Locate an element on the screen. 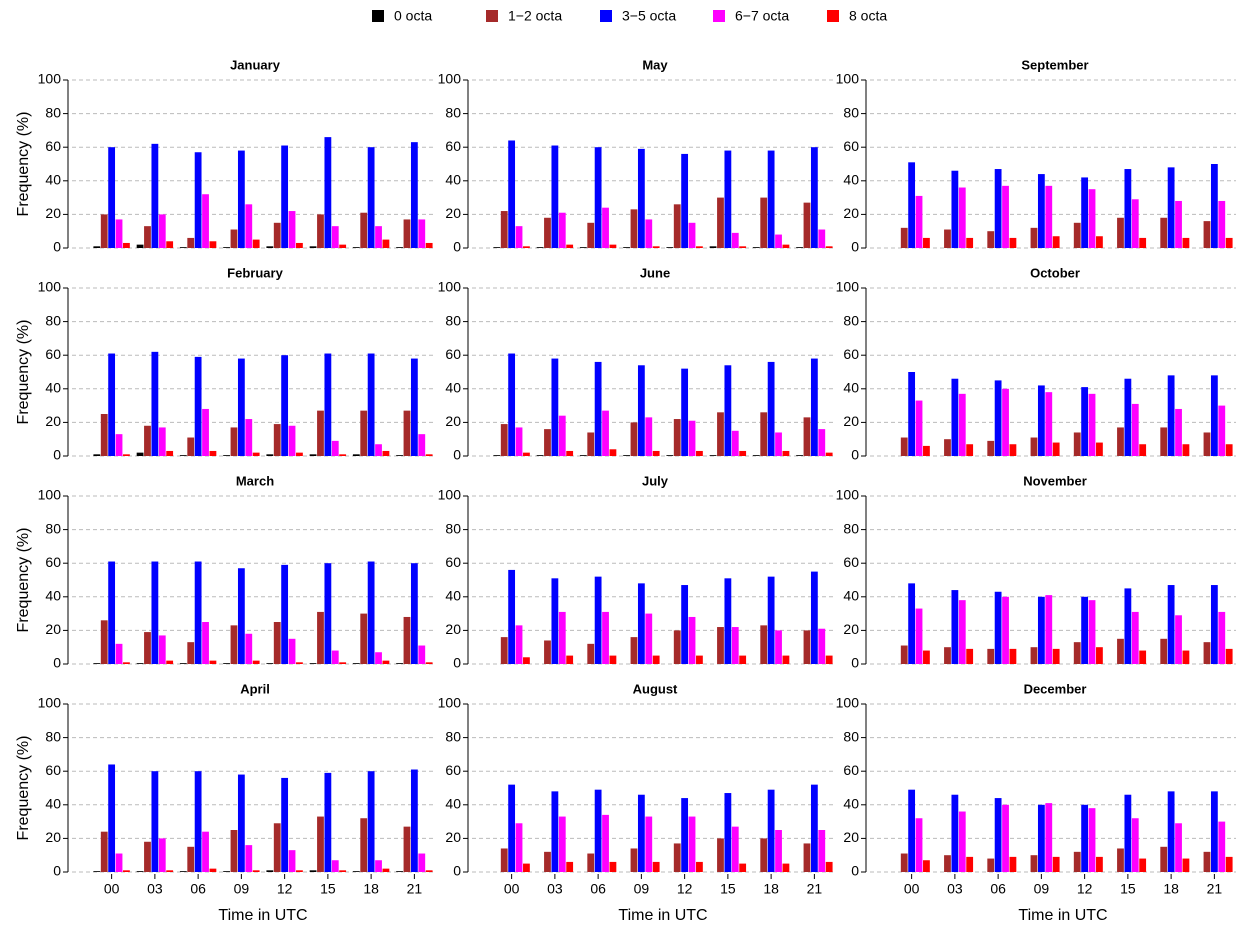 The height and width of the screenshot is (933, 1249). y-tick-label: 20 is located at coordinates (851, 837).